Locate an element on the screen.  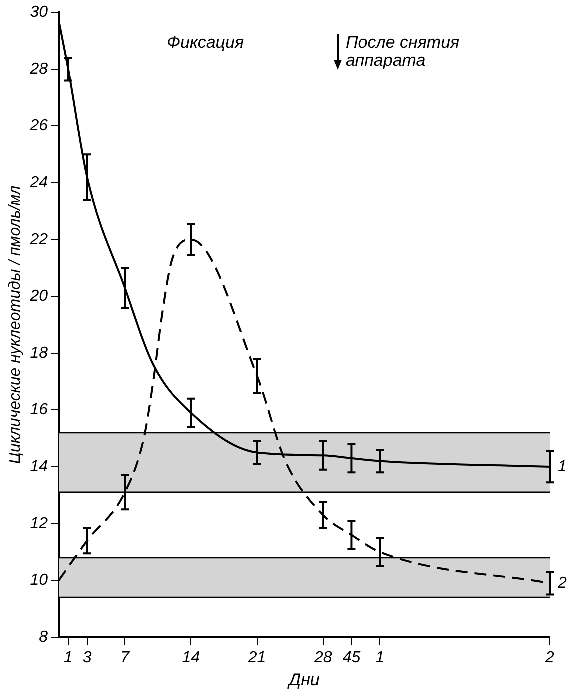
y-tick-label: 16 is located at coordinates (39, 410).